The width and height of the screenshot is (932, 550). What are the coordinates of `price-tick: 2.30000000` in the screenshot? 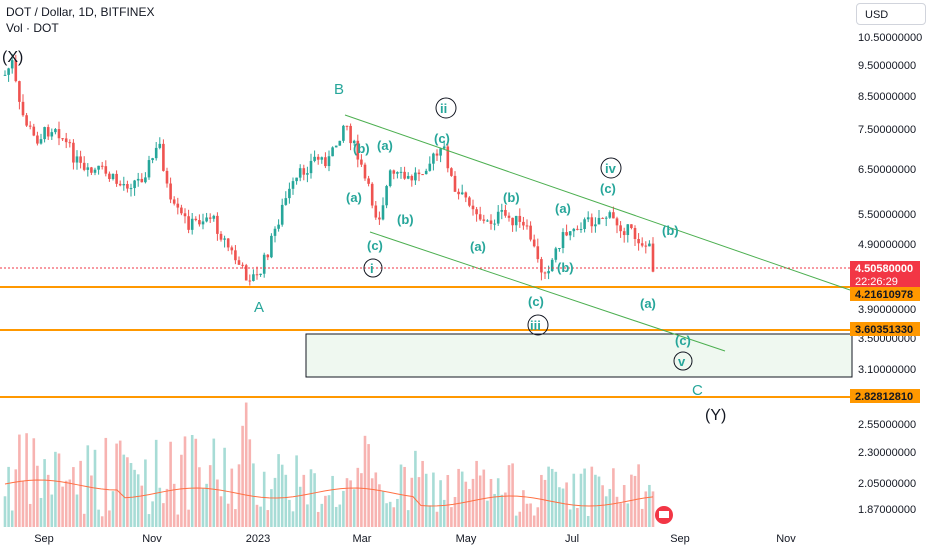 It's located at (887, 453).